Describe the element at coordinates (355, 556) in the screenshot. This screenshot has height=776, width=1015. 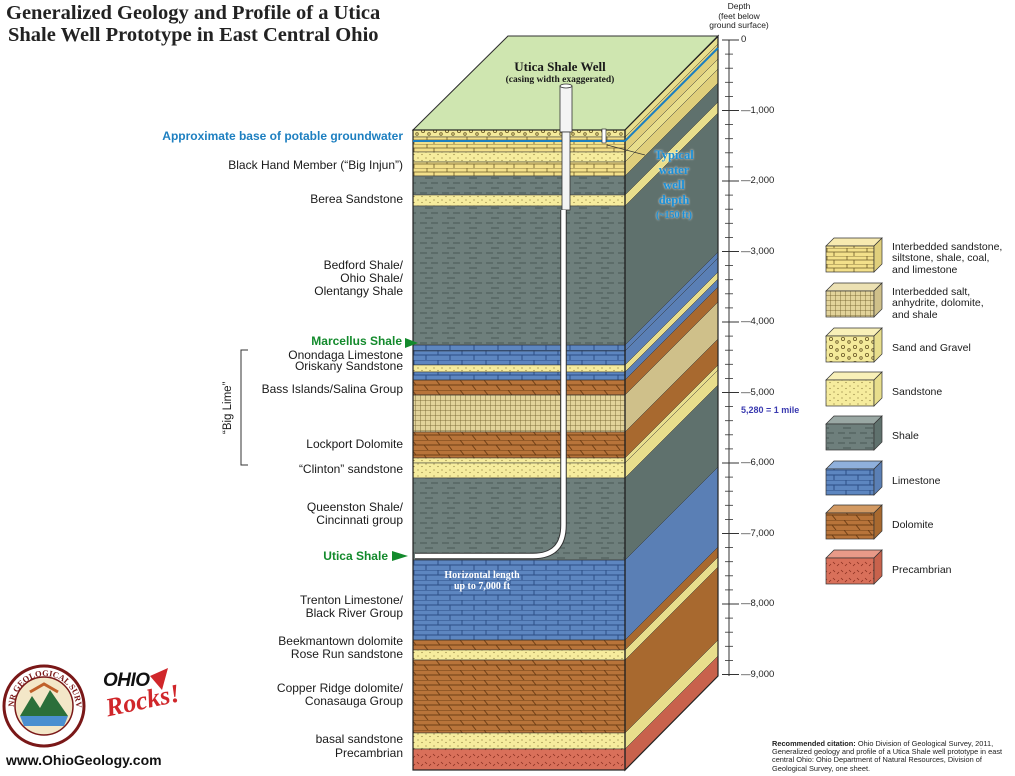
I see `utica-label: Utica Shale` at that location.